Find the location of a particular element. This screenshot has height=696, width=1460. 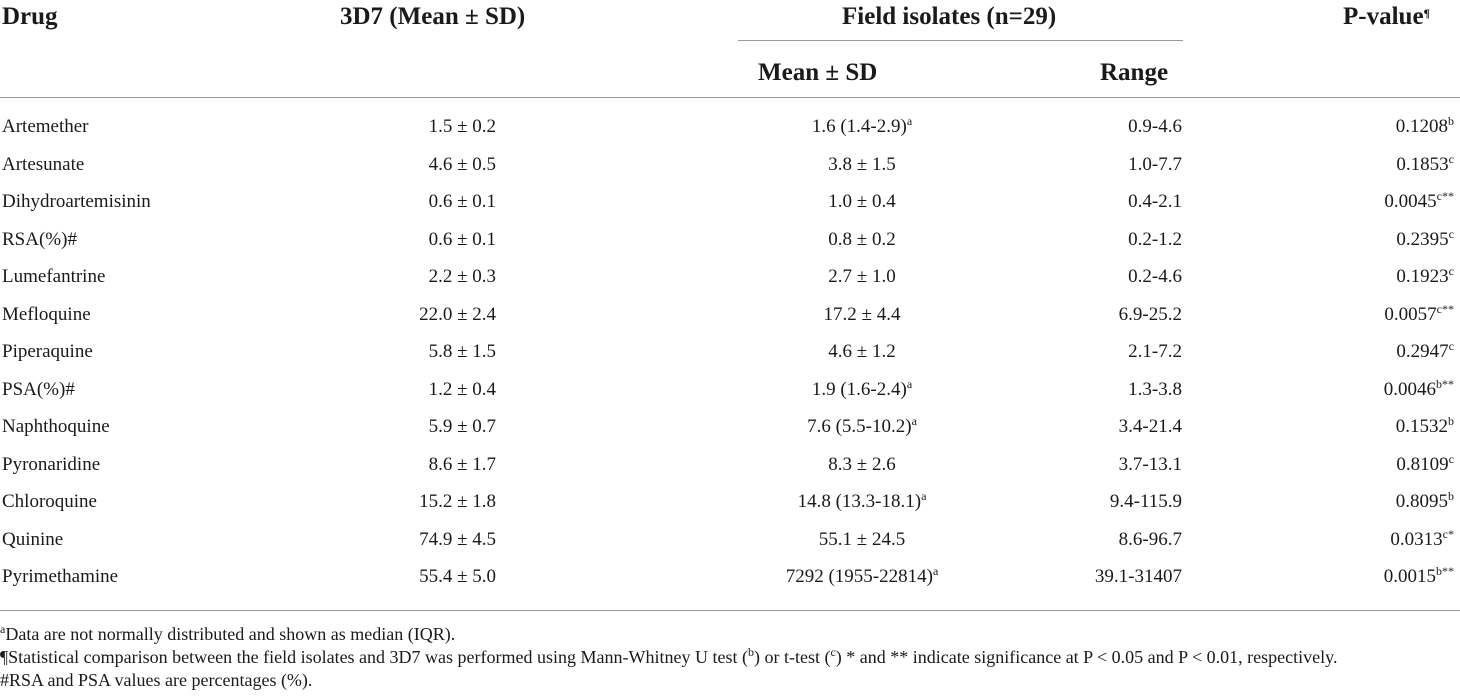

mean-sd-cell-text: 17.2 ± 4.4 is located at coordinates (862, 314).